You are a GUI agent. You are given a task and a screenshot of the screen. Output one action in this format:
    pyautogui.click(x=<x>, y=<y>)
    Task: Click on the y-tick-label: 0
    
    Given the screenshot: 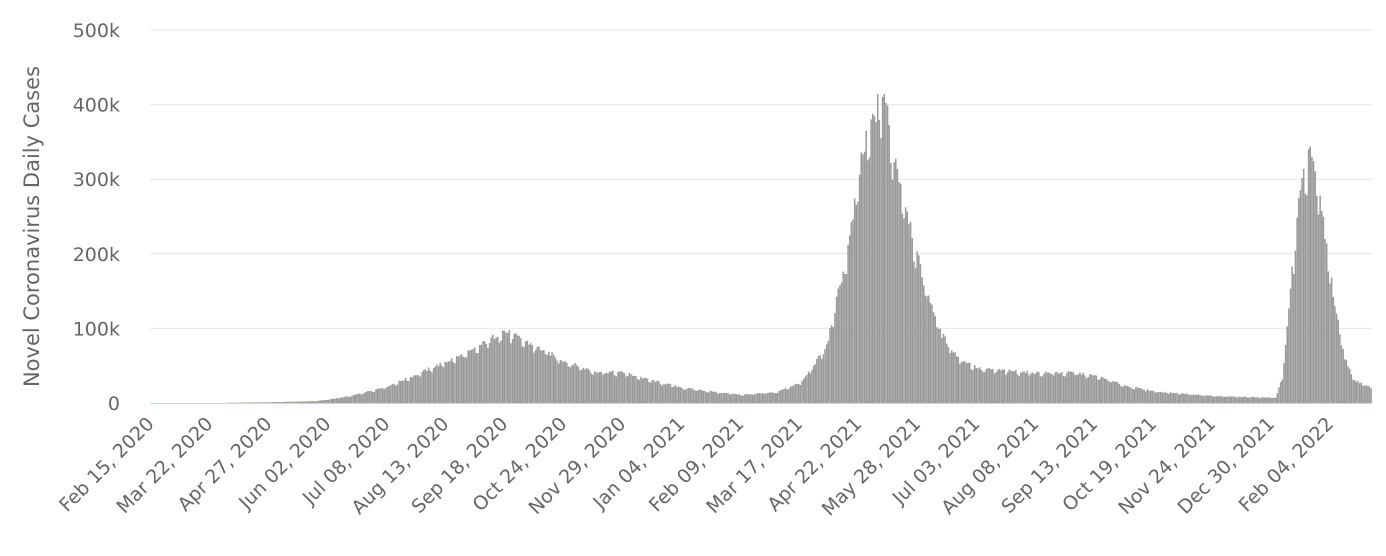 What is the action you would take?
    pyautogui.click(x=114, y=404)
    